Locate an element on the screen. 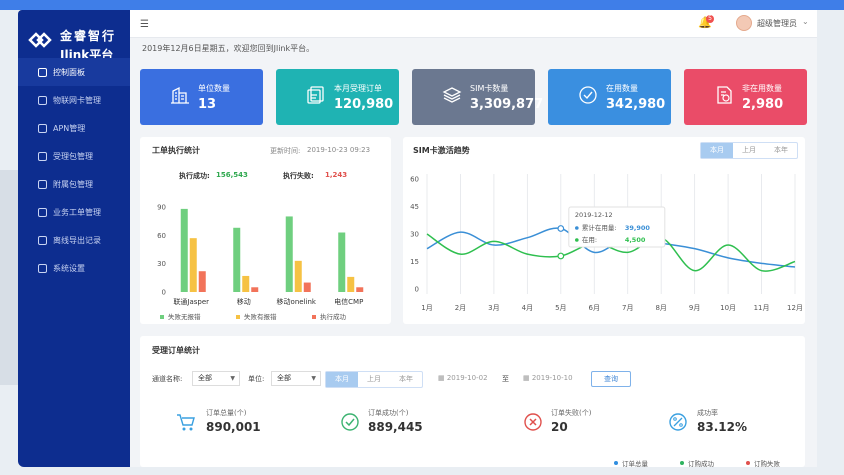  sidebar-item-label: 附属包管理 is located at coordinates (73, 184).